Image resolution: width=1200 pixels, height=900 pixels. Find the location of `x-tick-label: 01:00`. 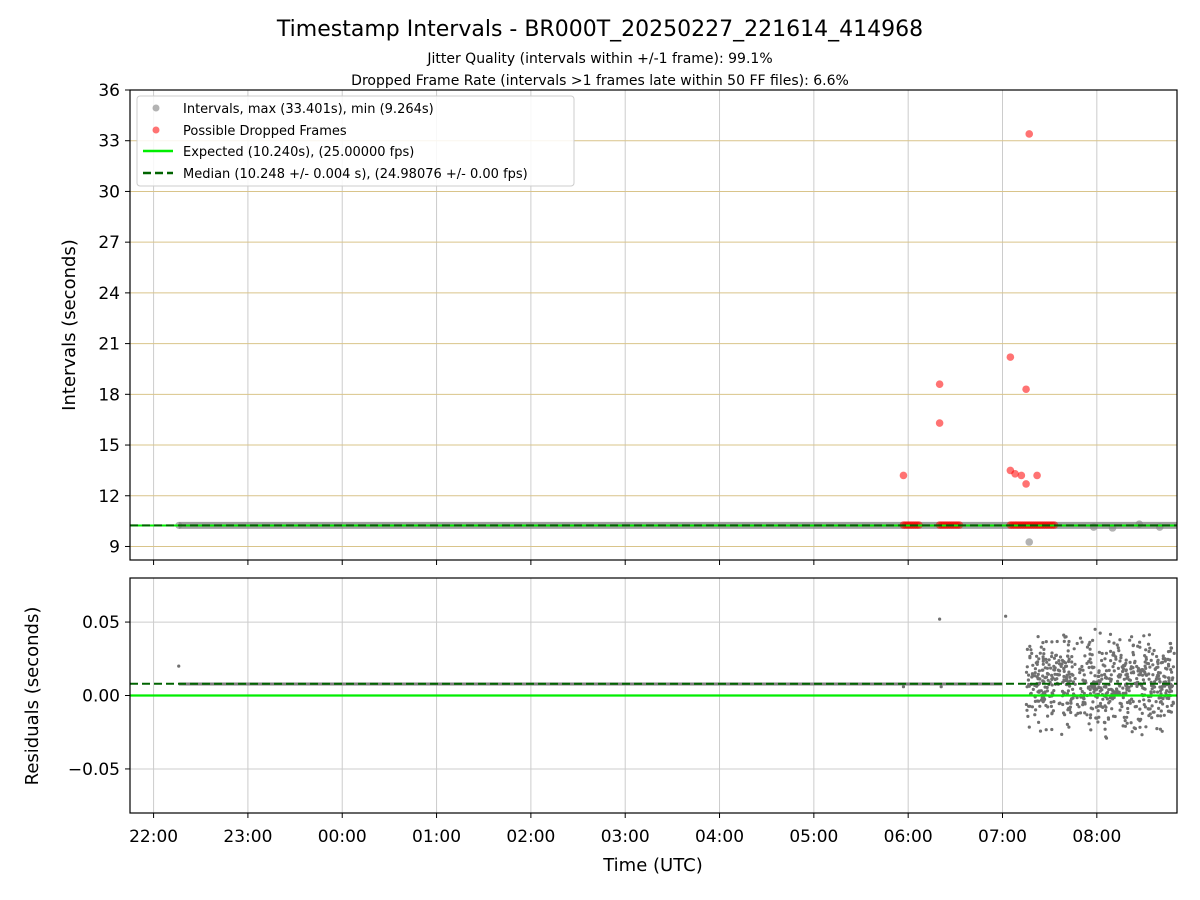

x-tick-label: 01:00 is located at coordinates (436, 837).